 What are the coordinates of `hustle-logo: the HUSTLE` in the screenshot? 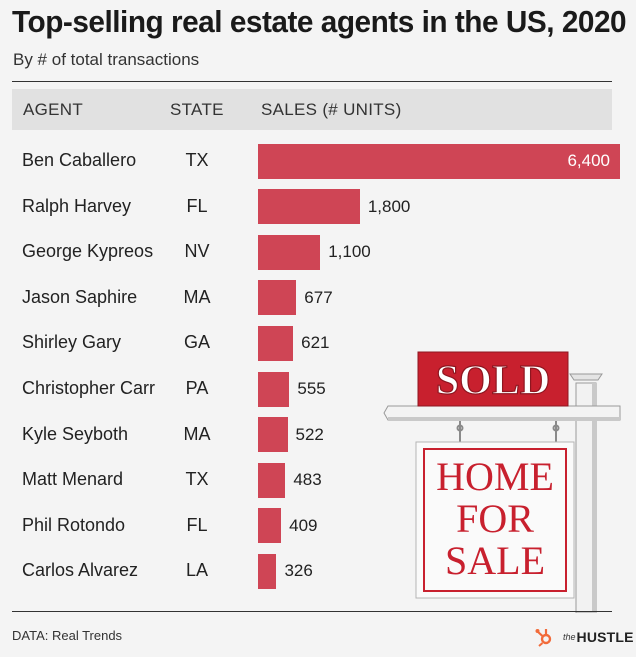 It's located at (584, 637).